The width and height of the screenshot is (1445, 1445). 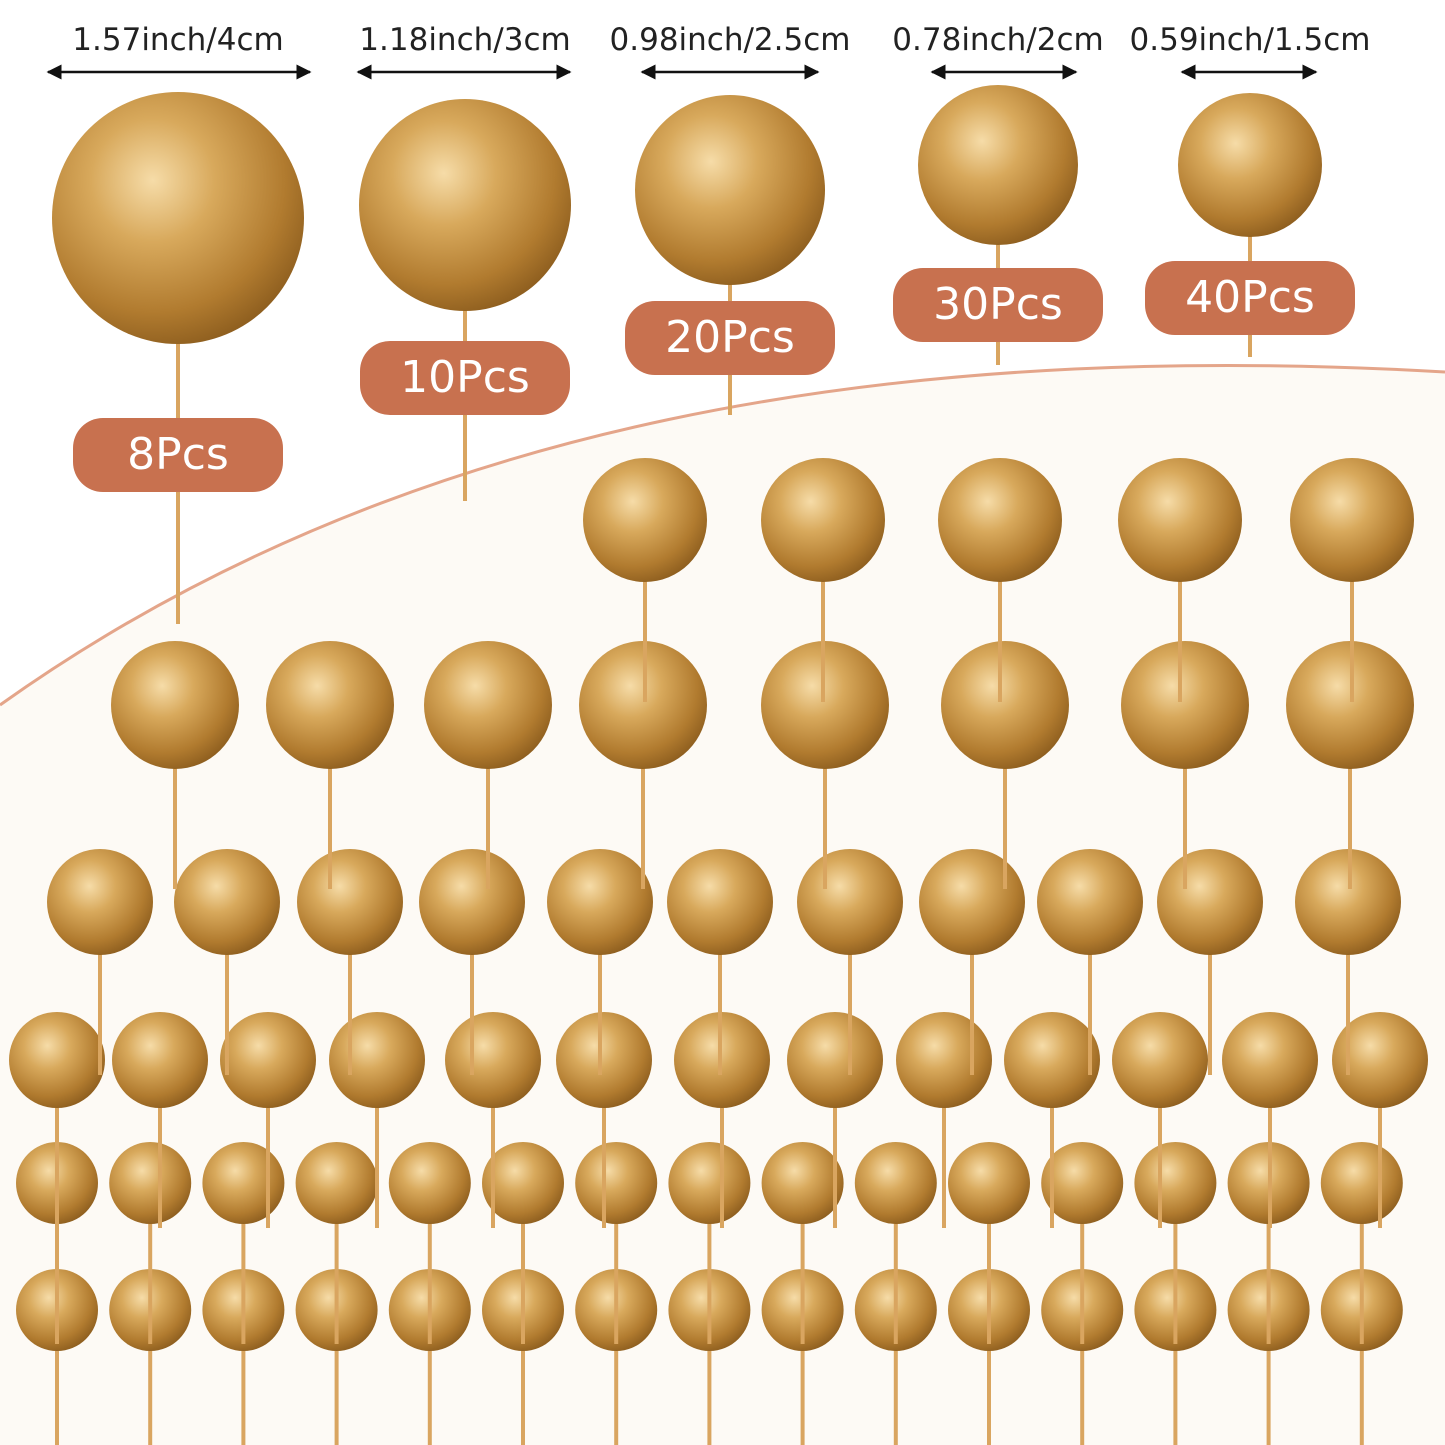 What do you see at coordinates (730, 40) in the screenshot?
I see `size-label: 0.98inch/2.5cm` at bounding box center [730, 40].